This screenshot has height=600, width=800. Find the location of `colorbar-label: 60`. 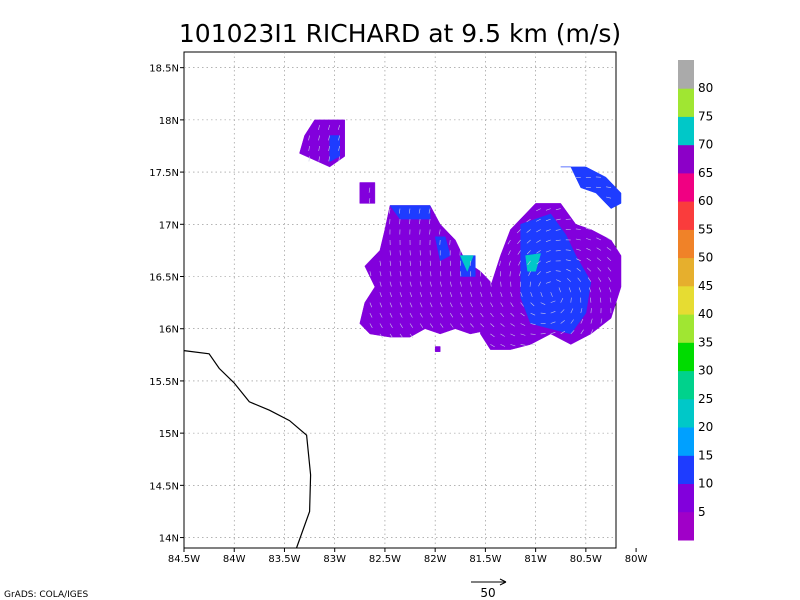

colorbar-label: 60 is located at coordinates (705, 201).